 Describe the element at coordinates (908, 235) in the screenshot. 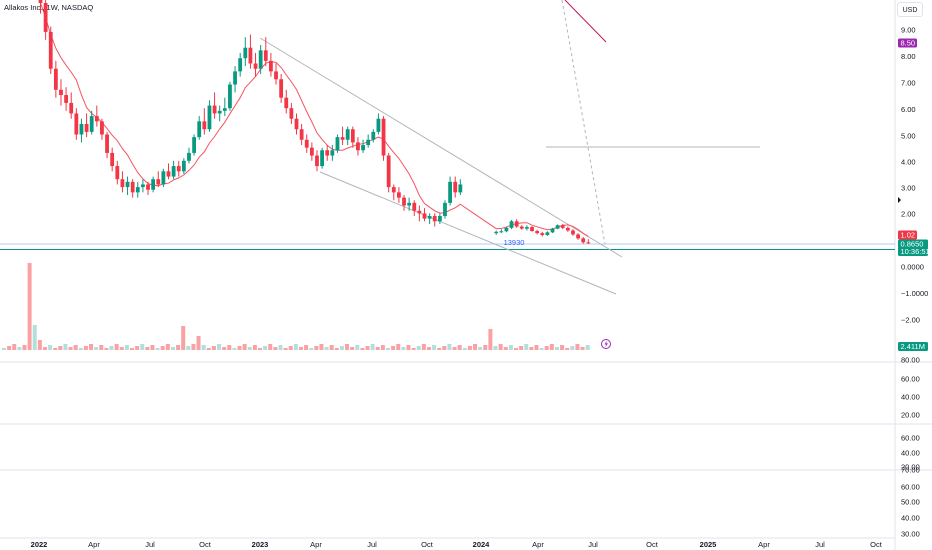

I see `price-badge-1: 1.02` at that location.